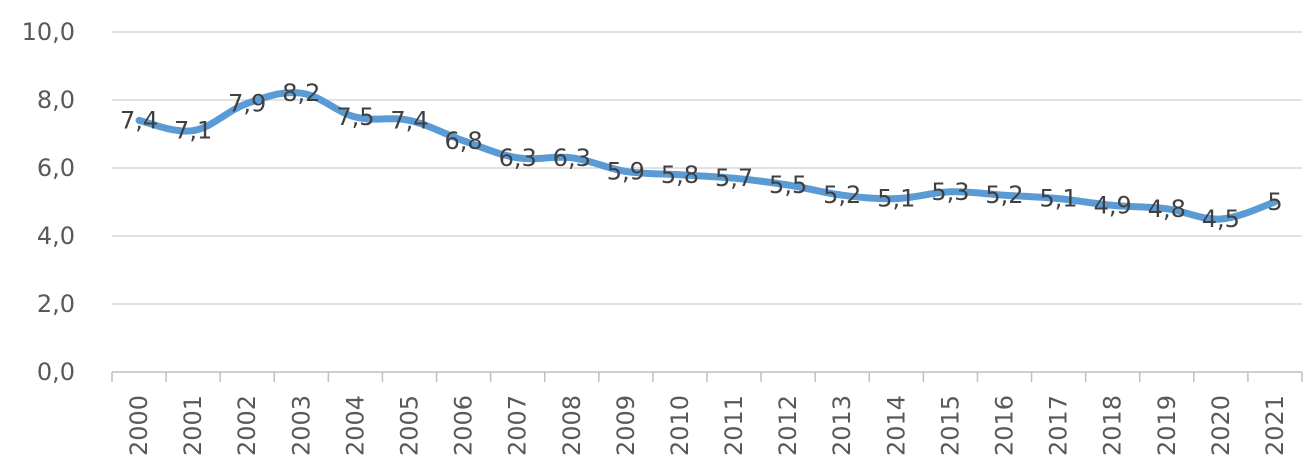 The width and height of the screenshot is (1306, 456). I want to click on data-label: 5,9, so click(626, 171).